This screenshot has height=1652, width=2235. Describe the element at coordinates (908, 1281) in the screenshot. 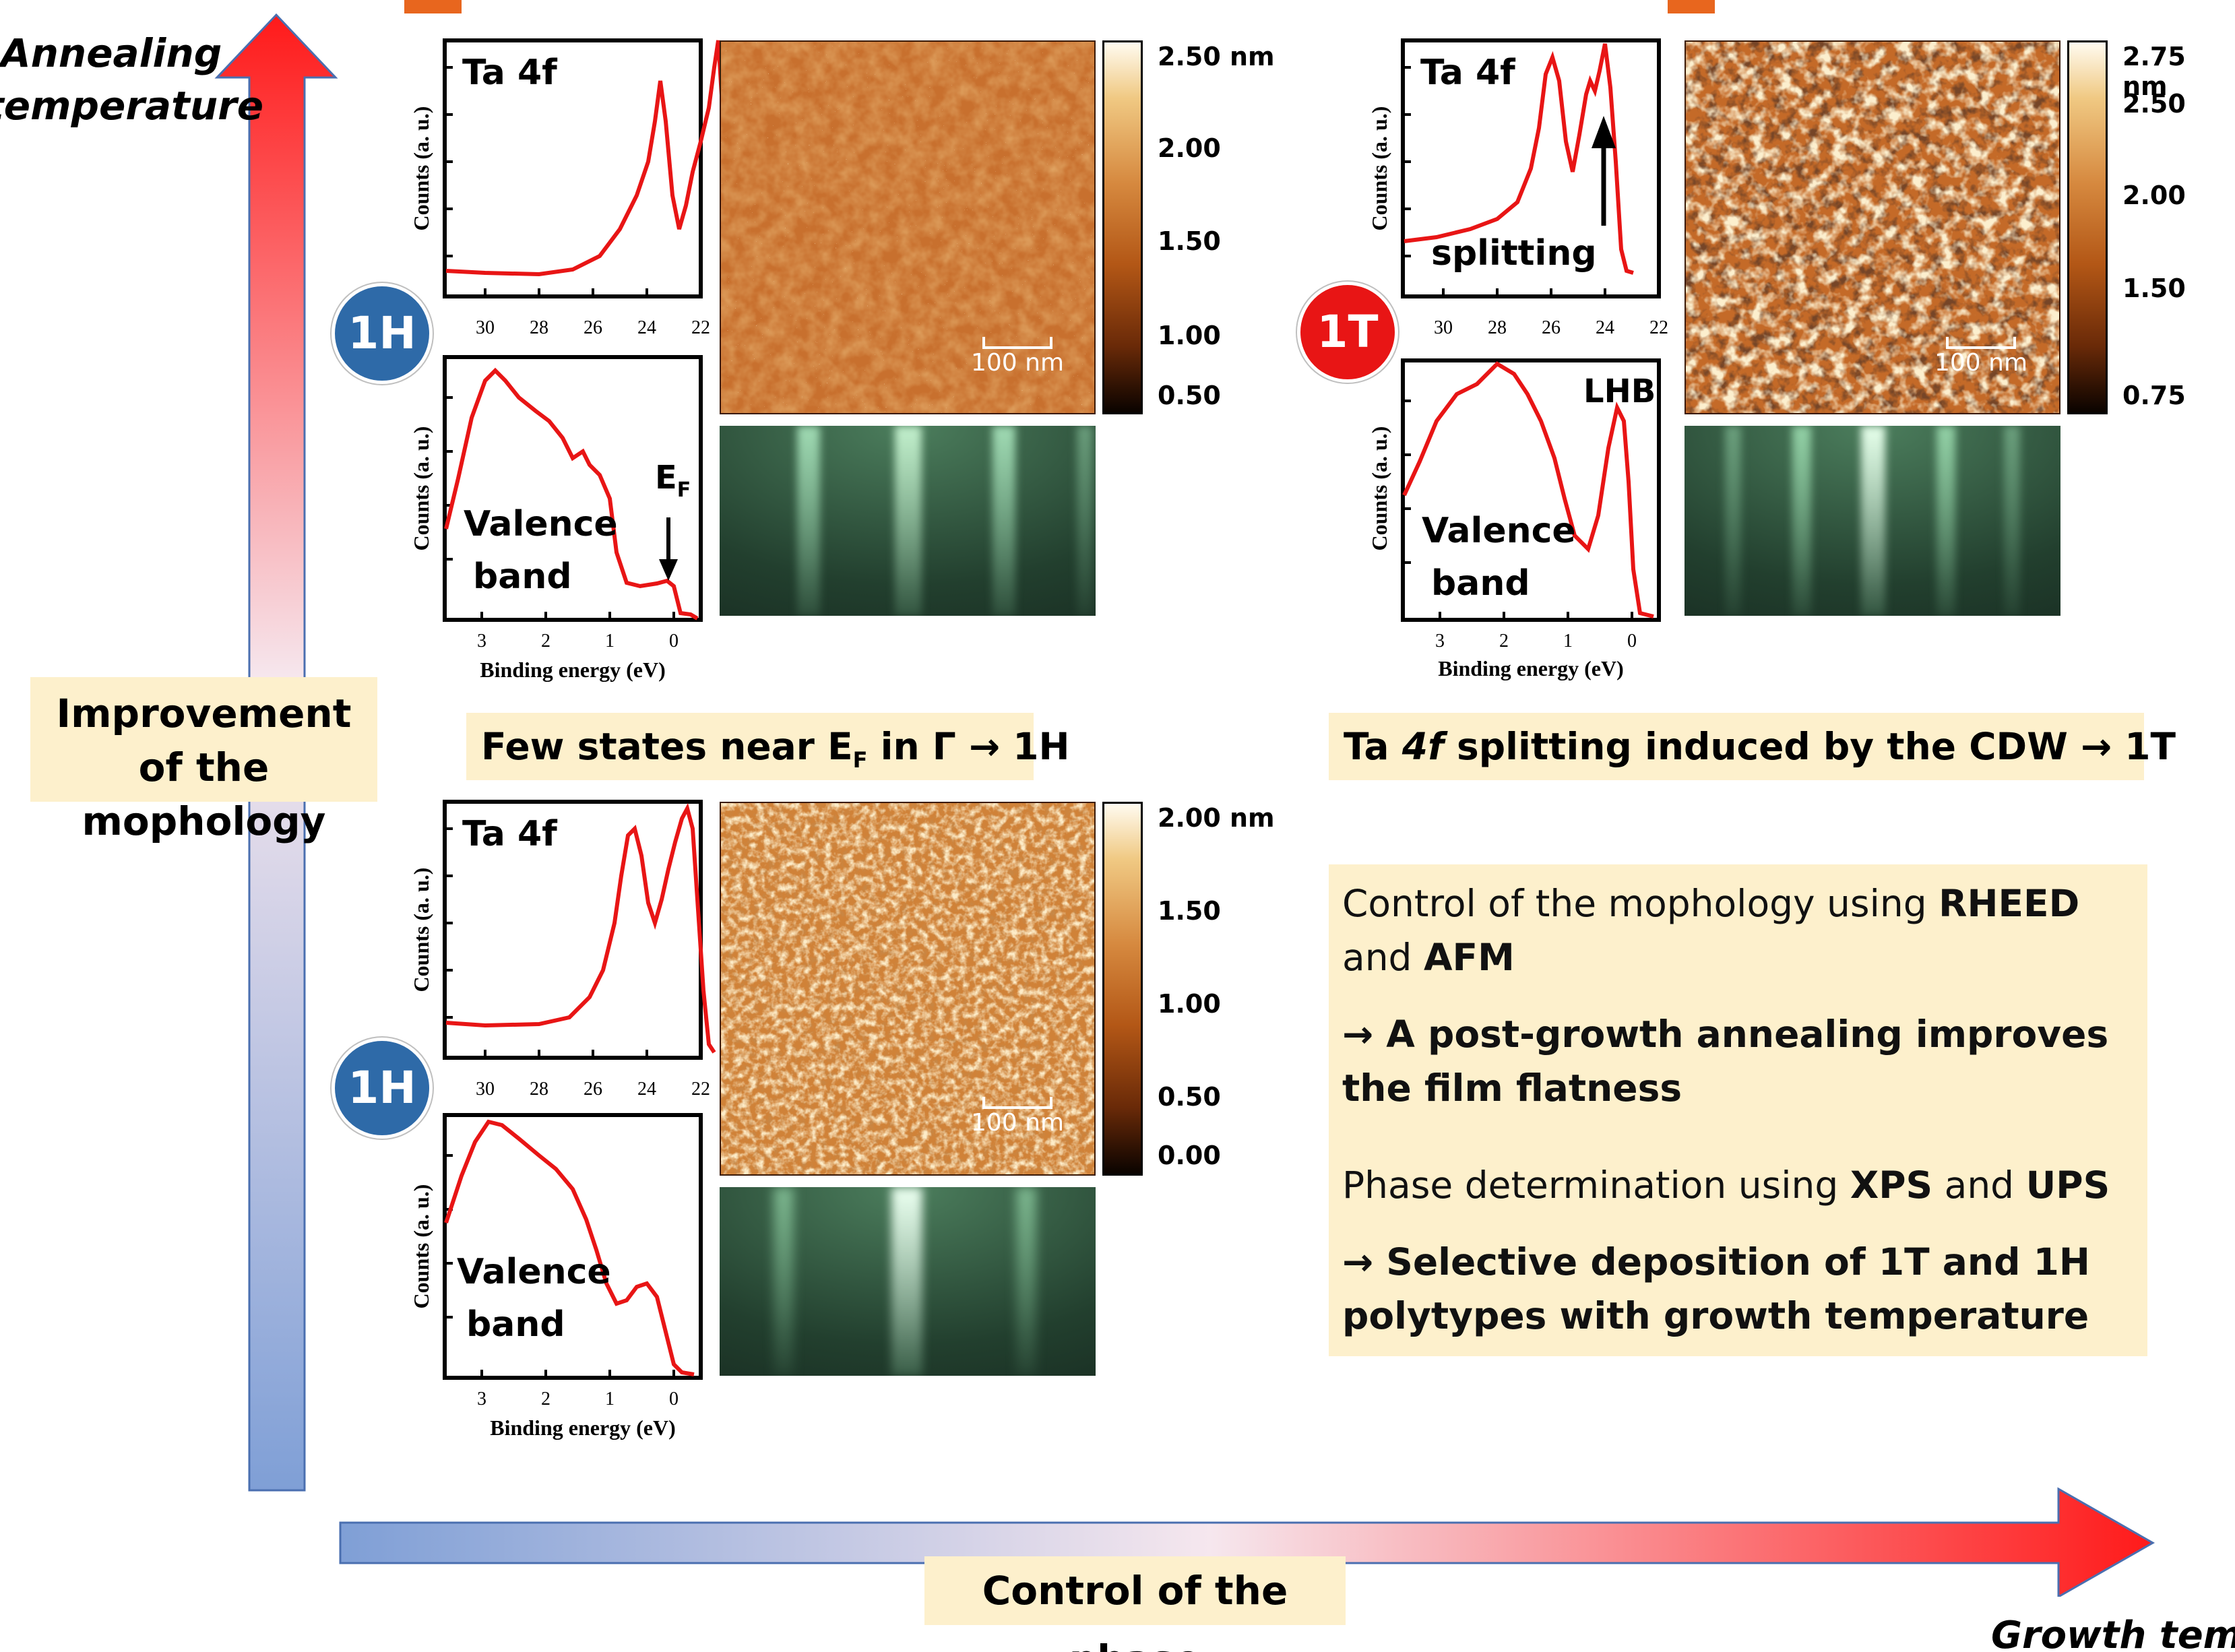

I see `rheed-image-bottom-left` at that location.